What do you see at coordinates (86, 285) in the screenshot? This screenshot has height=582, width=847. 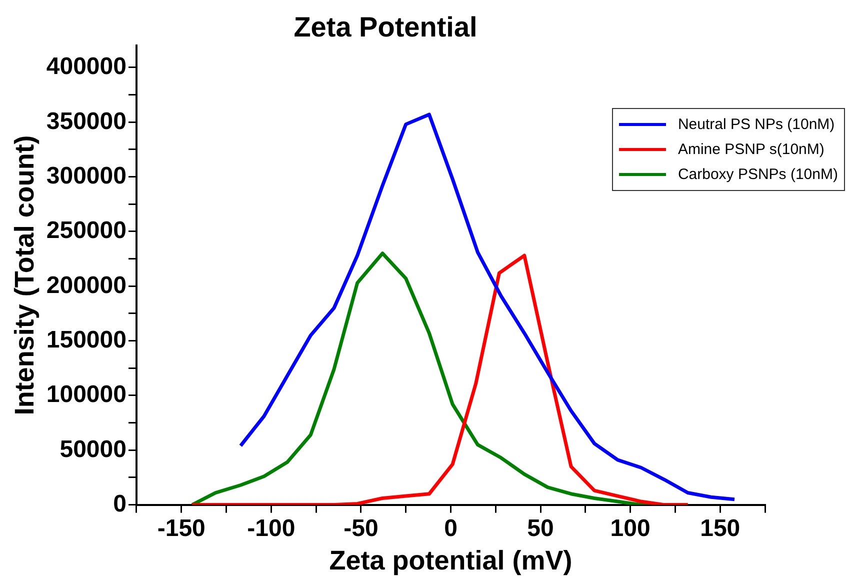 I see `y-tick-label: 200000` at bounding box center [86, 285].